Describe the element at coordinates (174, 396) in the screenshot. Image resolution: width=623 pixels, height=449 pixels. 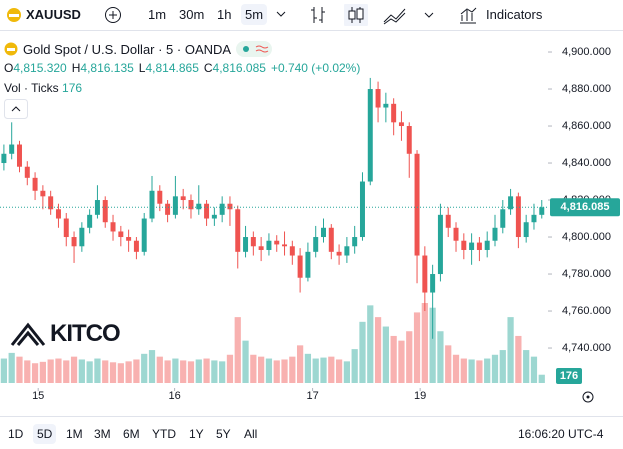
I see `x-tick-label: 16` at that location.